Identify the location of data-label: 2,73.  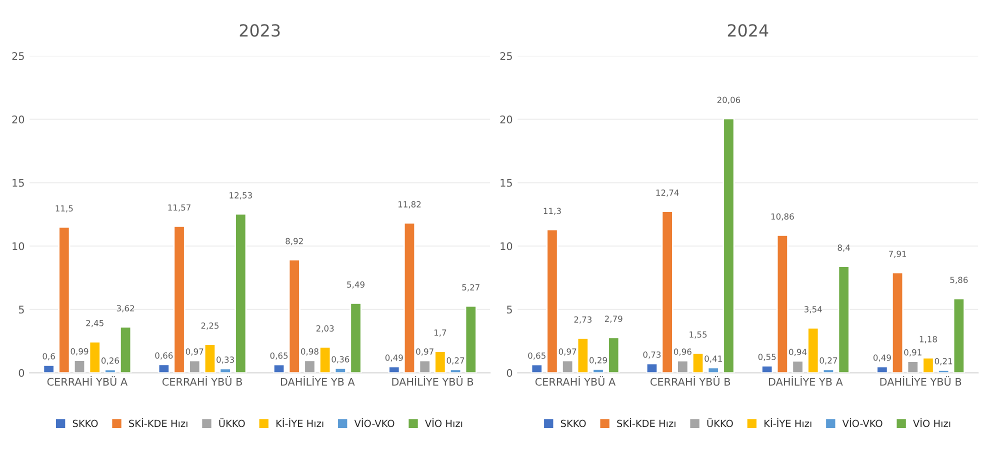
(583, 320).